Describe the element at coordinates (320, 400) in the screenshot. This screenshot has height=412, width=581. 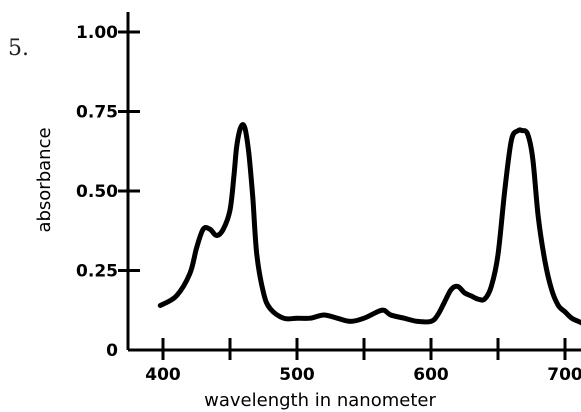
I see `x-axis-title: wavelength in nanometer` at that location.